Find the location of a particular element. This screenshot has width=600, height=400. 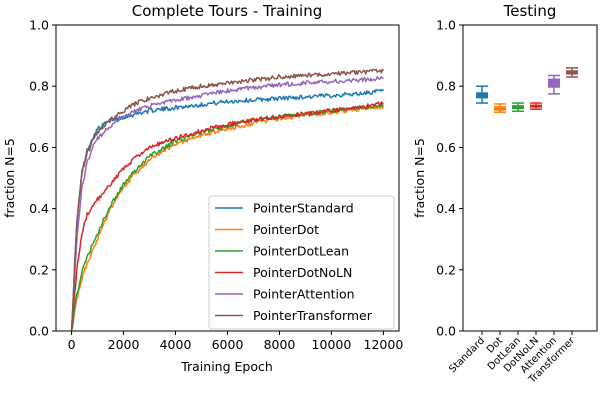

legend-entry: PointerStandard is located at coordinates (303, 208).